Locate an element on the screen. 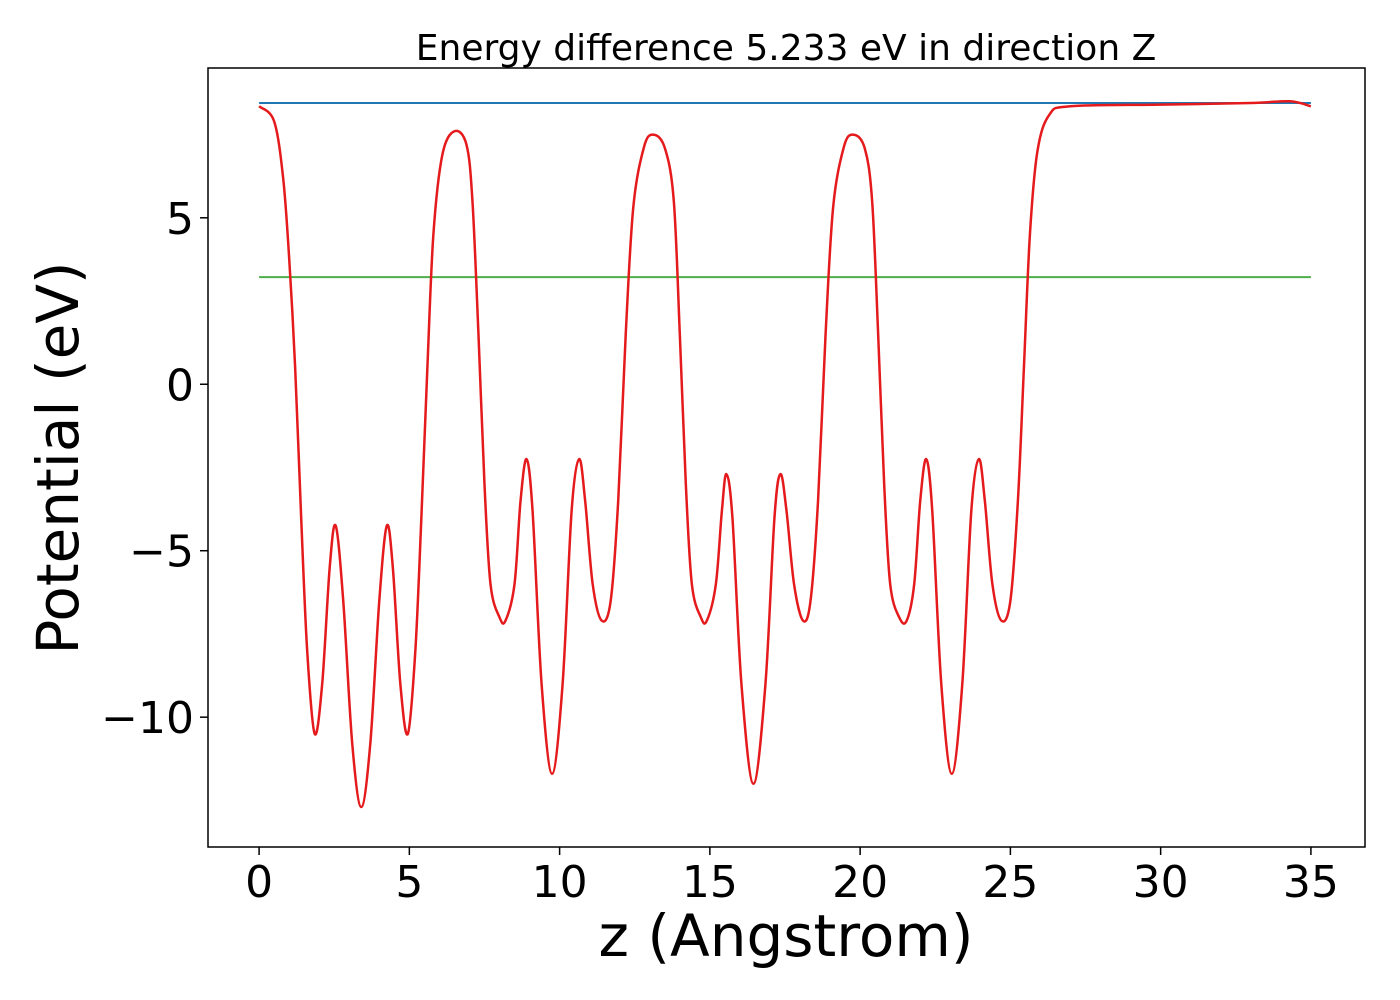  x-tick-label: 35 is located at coordinates (1311, 882).